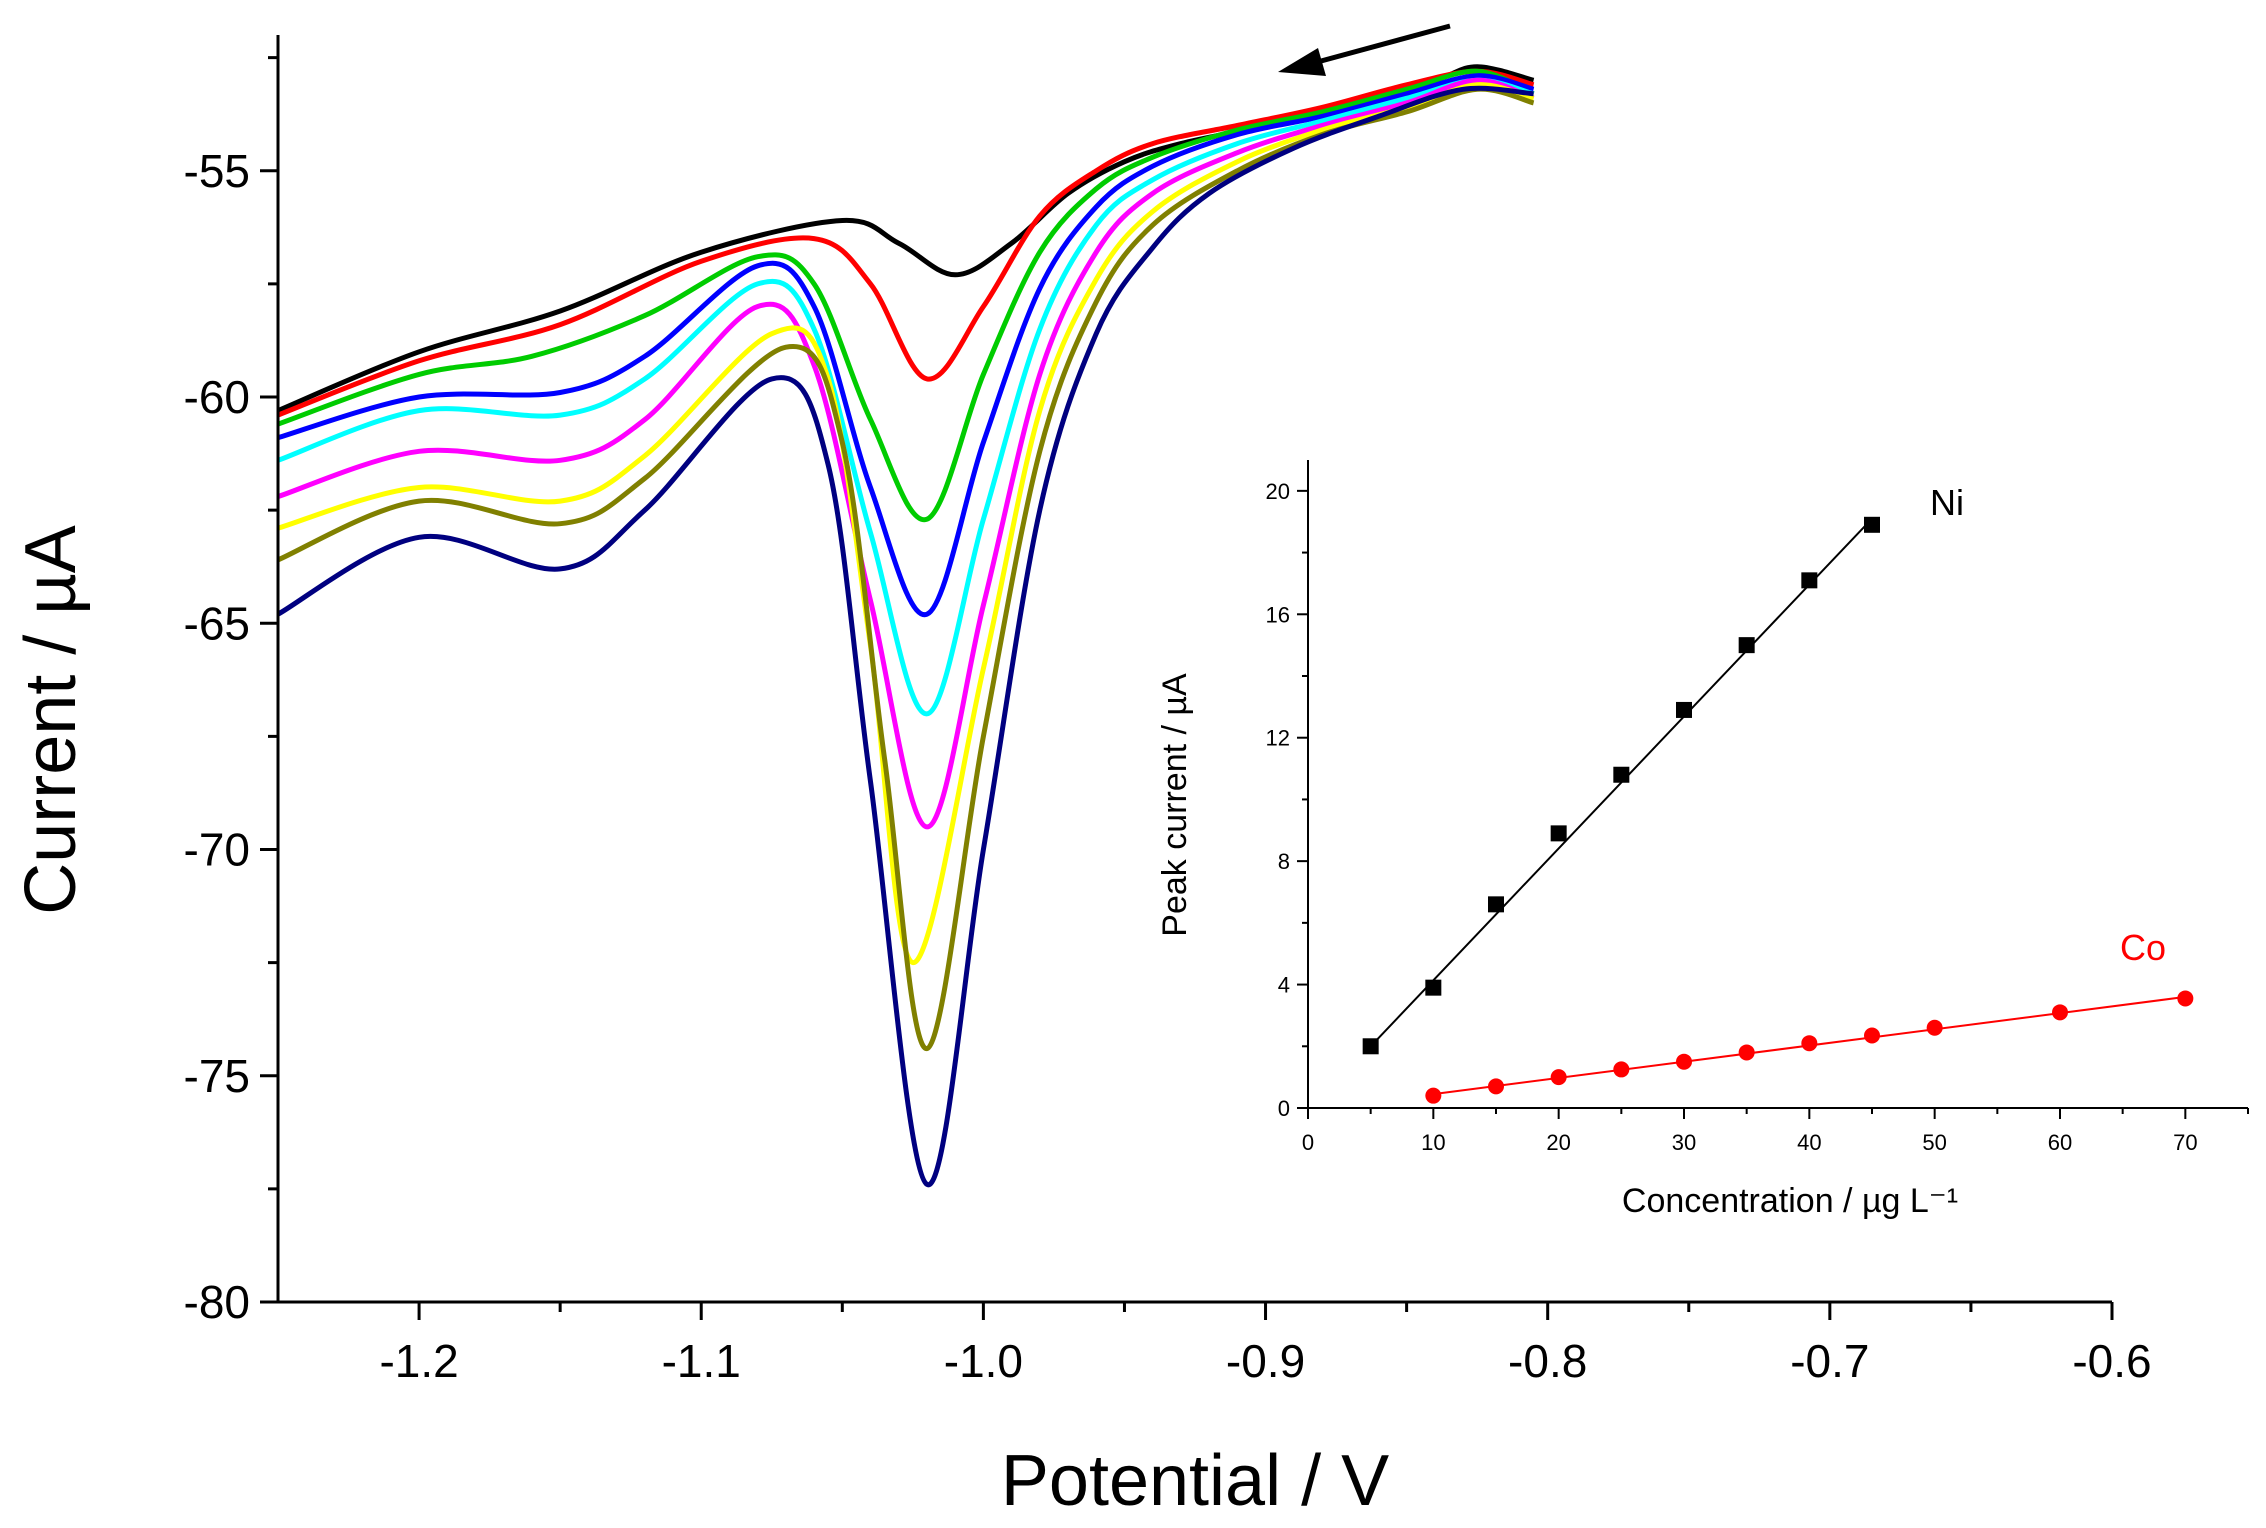 Image resolution: width=2266 pixels, height=1528 pixels. I want to click on main-x-axis-title: Potential / V, so click(1195, 1481).